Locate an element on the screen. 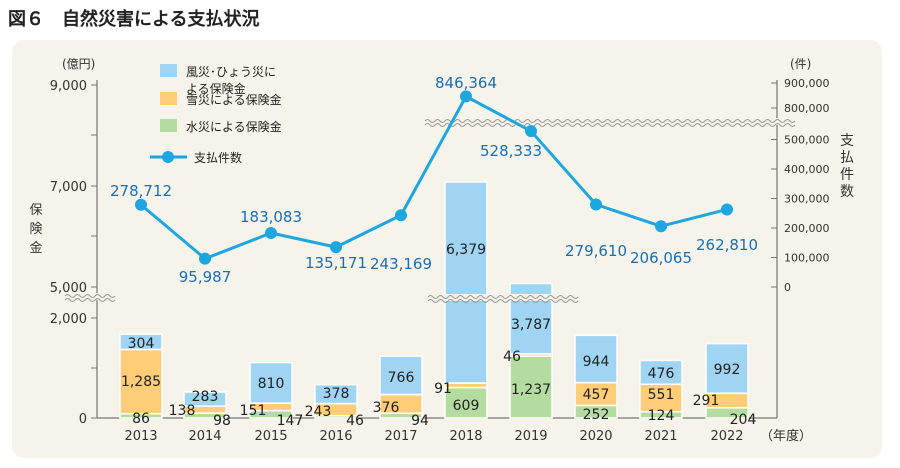 This screenshot has height=468, width=900. bar-flood-2019 is located at coordinates (531, 387).